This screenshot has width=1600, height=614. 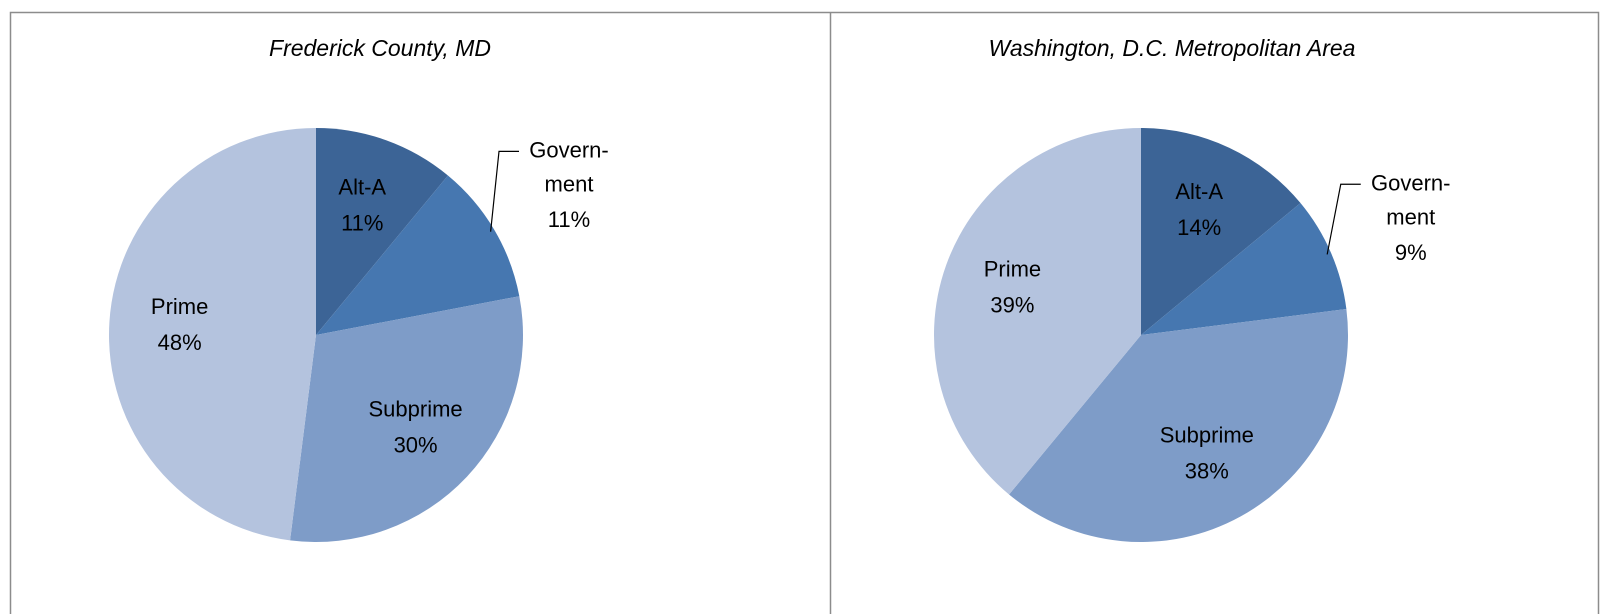 What do you see at coordinates (1012, 305) in the screenshot?
I see `slice-value-label: 39%` at bounding box center [1012, 305].